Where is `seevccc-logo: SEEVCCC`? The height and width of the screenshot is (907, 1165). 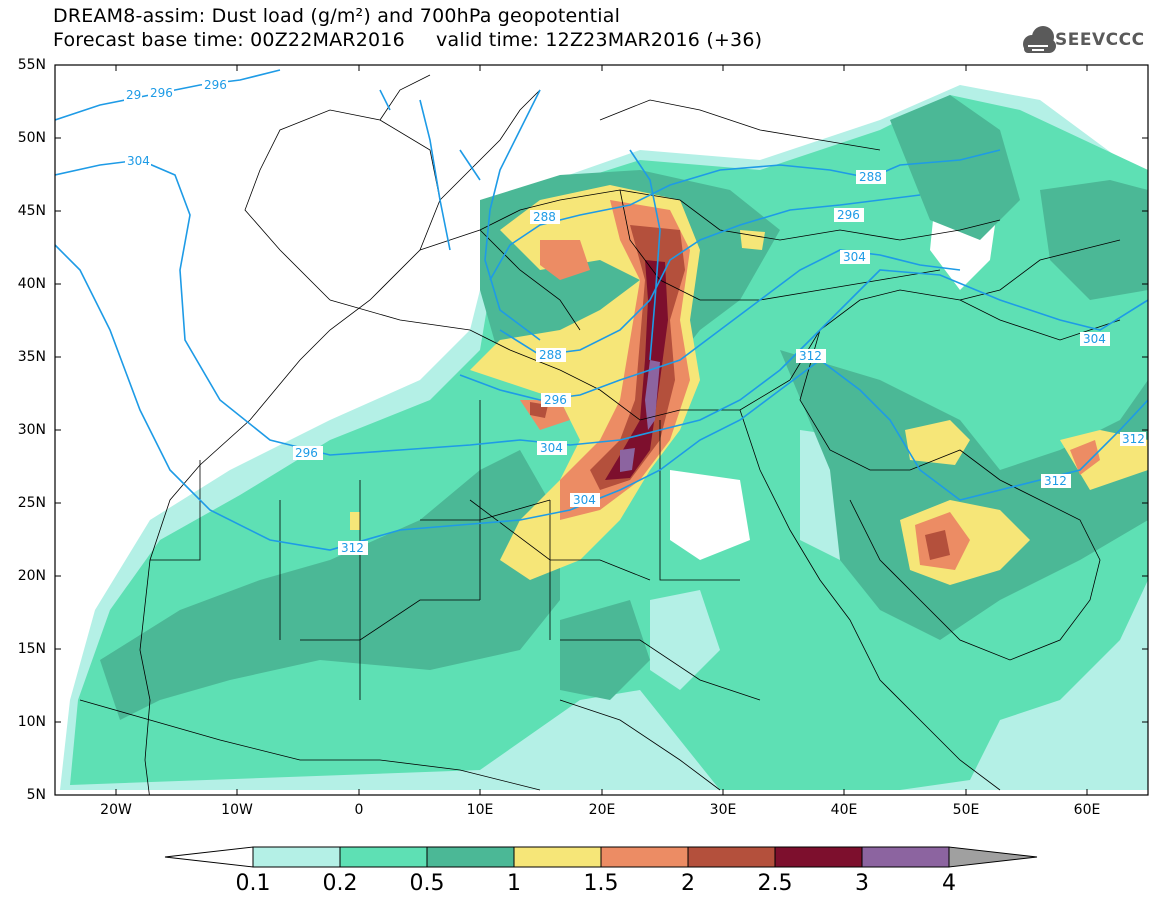 seevccc-logo: SEEVCCC is located at coordinates (1100, 40).